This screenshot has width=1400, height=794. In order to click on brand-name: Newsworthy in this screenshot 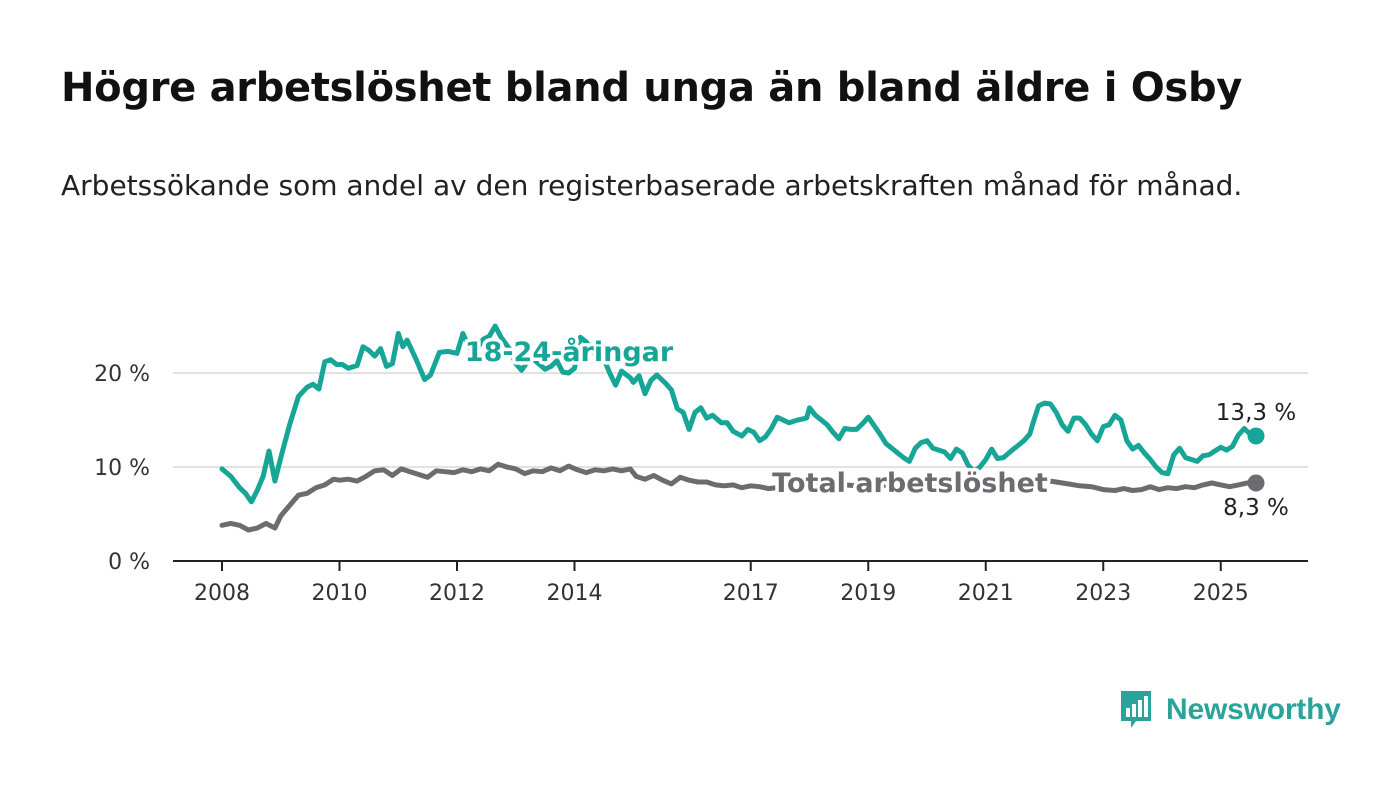, I will do `click(1253, 709)`.